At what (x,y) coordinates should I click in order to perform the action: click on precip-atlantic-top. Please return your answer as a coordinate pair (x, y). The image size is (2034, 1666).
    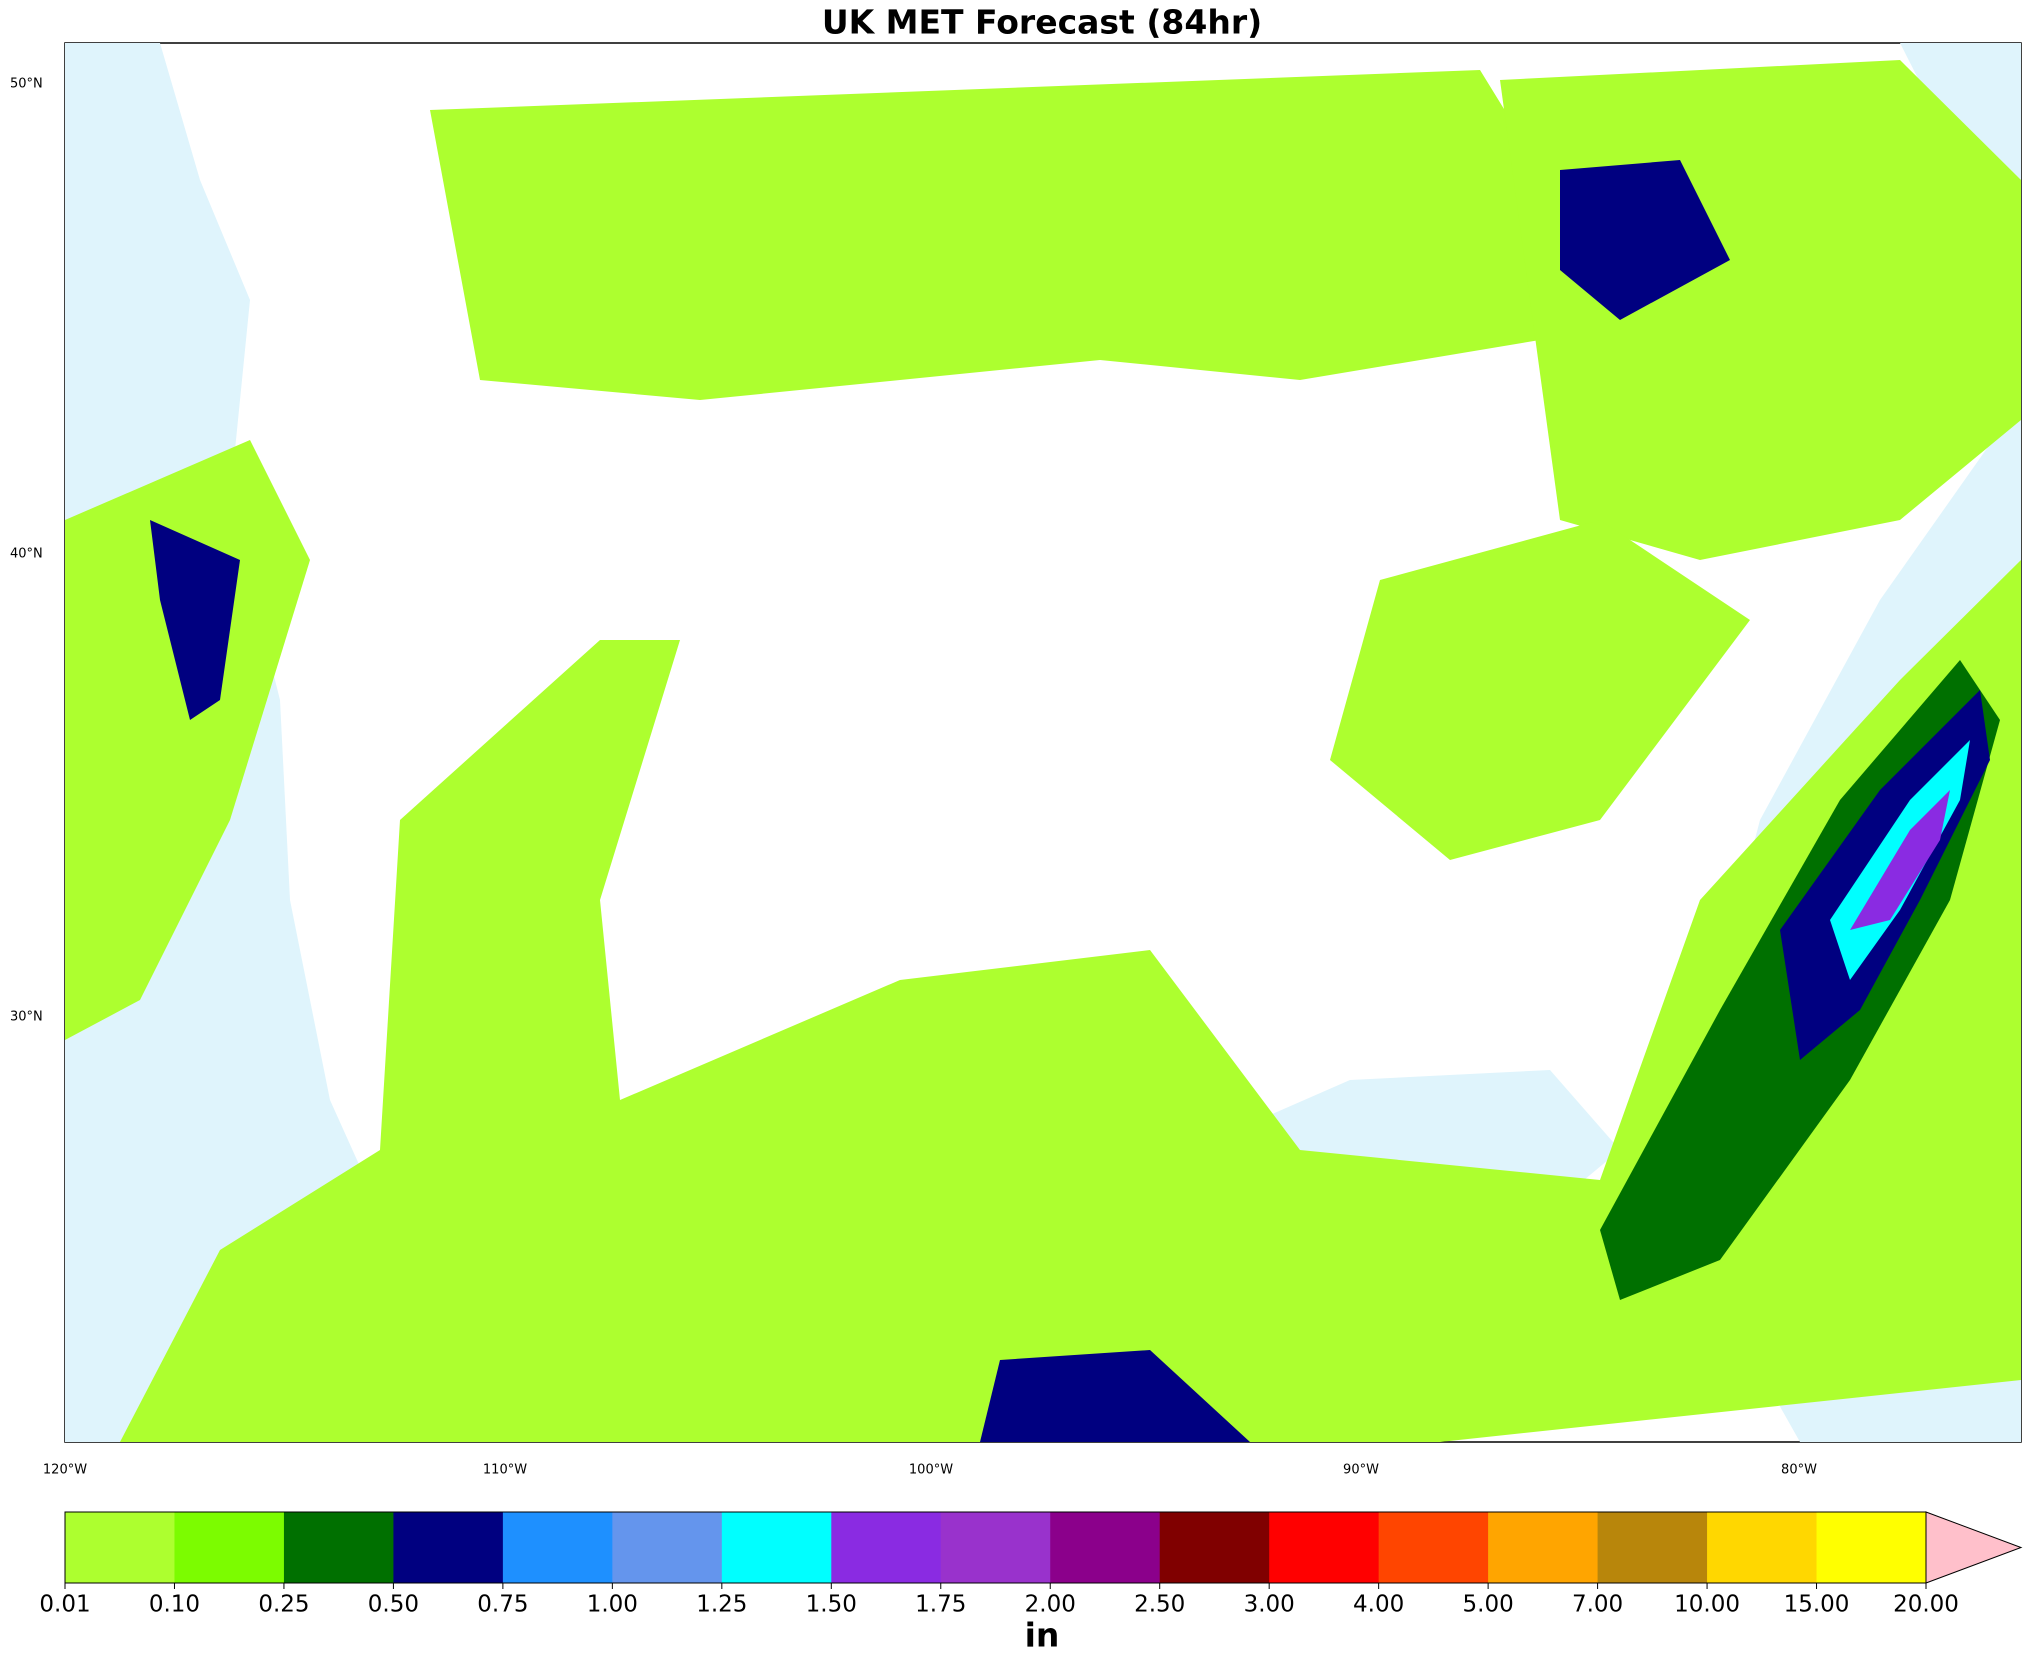
    Looking at the image, I should click on (1900, 860).